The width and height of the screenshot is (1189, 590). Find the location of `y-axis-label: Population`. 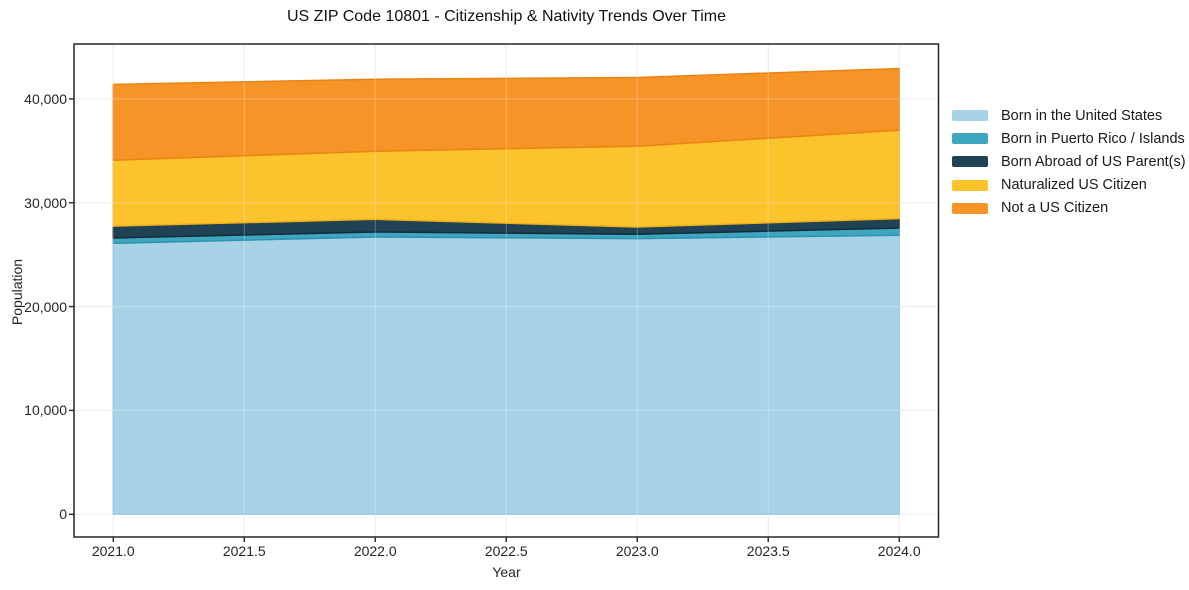

y-axis-label: Population is located at coordinates (17, 292).